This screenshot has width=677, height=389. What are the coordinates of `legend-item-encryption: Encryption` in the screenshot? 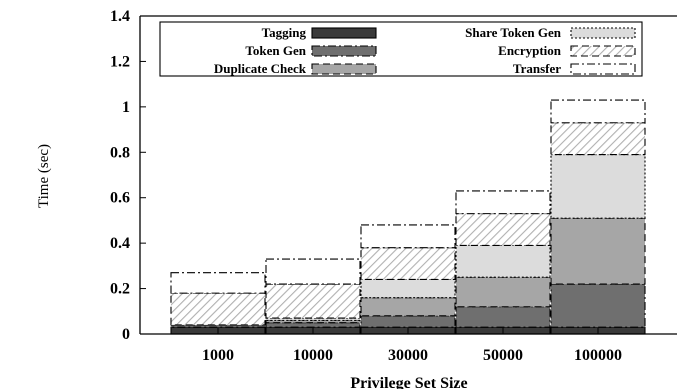 It's located at (567, 50).